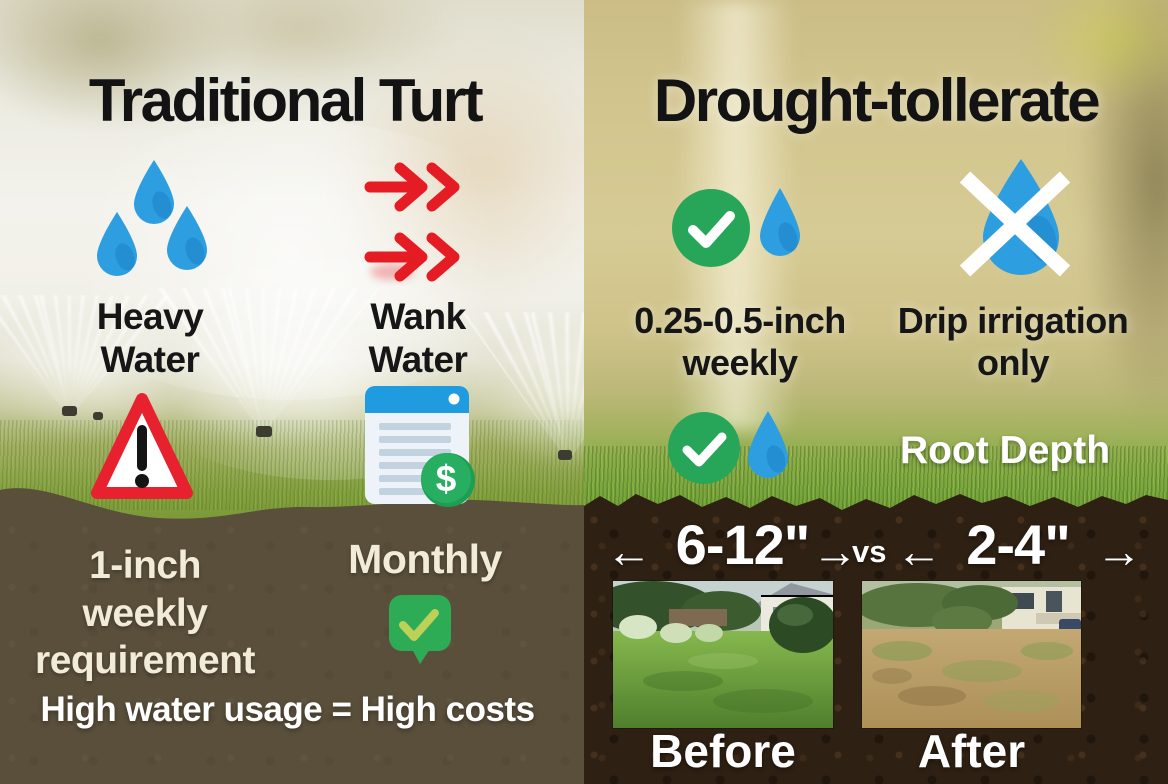 This screenshot has width=1168, height=784. What do you see at coordinates (869, 551) in the screenshot?
I see `vs-label: vs` at bounding box center [869, 551].